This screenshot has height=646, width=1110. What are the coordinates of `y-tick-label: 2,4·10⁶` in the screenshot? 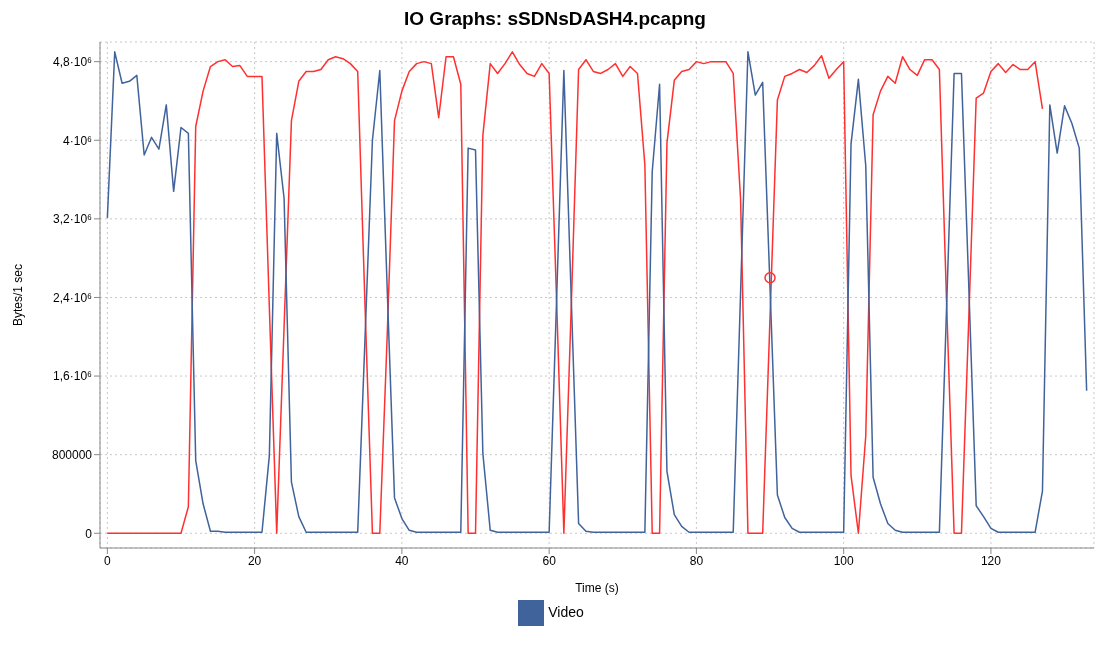 It's located at (73, 297).